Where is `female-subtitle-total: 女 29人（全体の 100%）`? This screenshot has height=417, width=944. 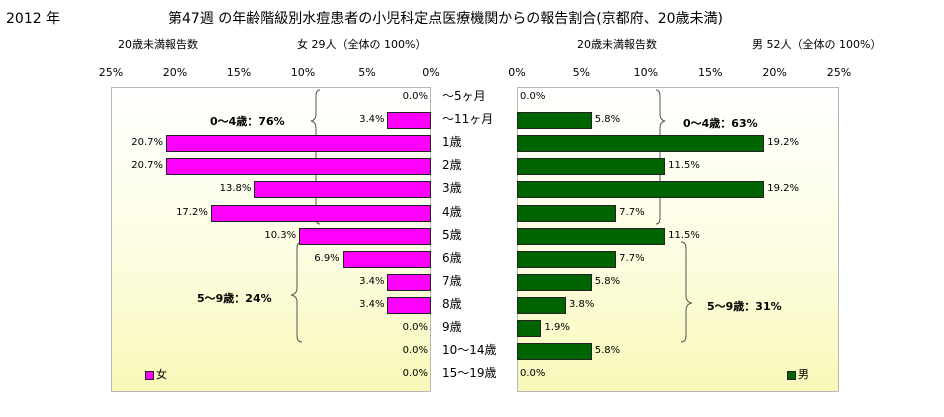
female-subtitle-total: 女 29人（全体の 100%） is located at coordinates (362, 44).